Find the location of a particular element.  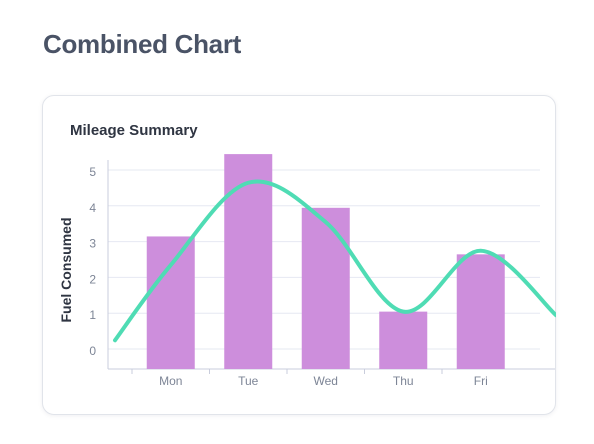

bar-tue is located at coordinates (248, 261).